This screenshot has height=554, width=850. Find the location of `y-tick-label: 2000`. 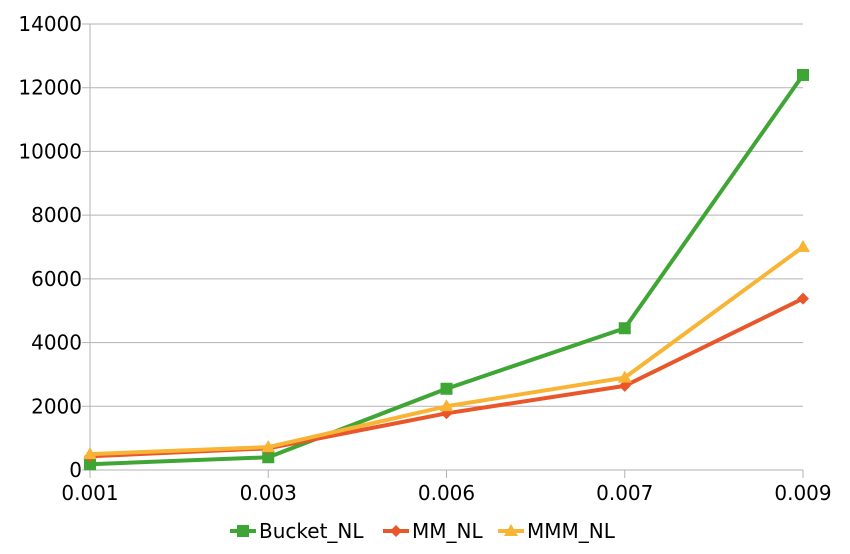

y-tick-label: 2000 is located at coordinates (56, 406).